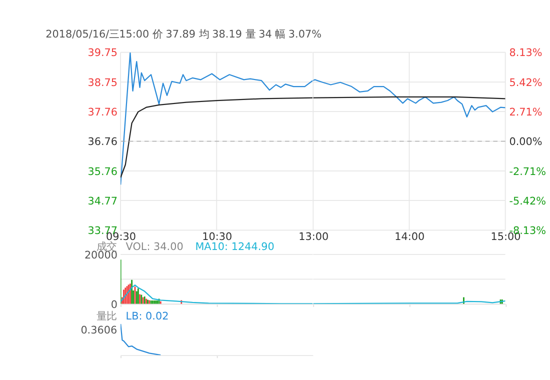 The width and height of the screenshot is (550, 380). I want to click on y-tick-label: 37.76, so click(103, 112).